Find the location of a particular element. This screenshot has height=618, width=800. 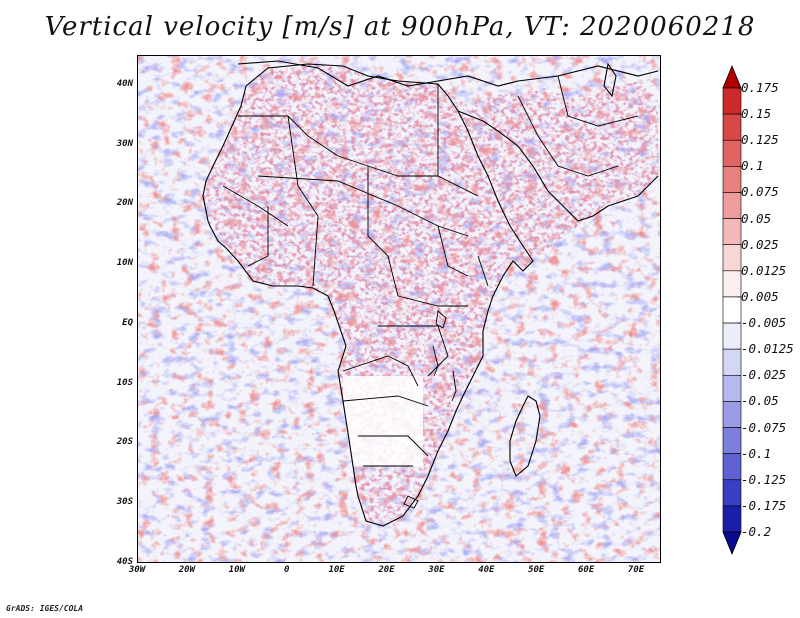

colorbar-level-label: -0.2 is located at coordinates (756, 531).